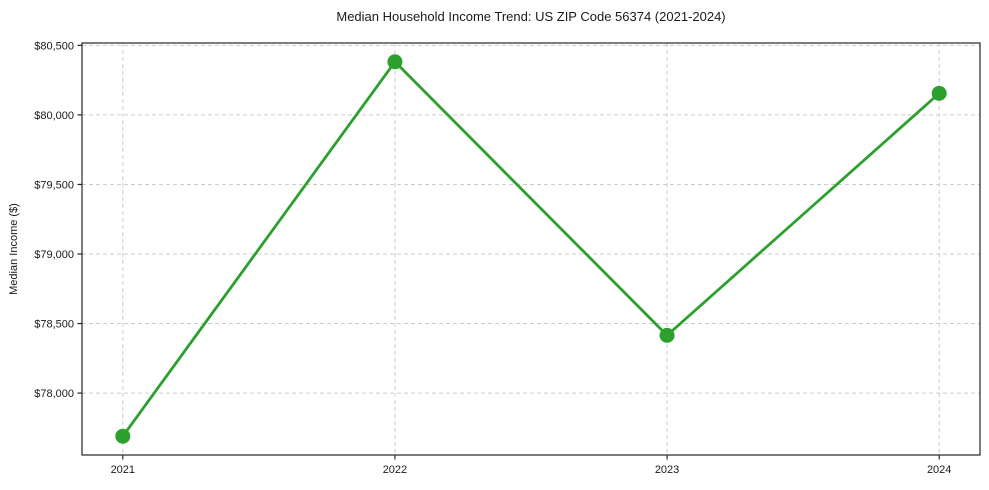 The image size is (989, 490). I want to click on data-point-2024, so click(939, 93).